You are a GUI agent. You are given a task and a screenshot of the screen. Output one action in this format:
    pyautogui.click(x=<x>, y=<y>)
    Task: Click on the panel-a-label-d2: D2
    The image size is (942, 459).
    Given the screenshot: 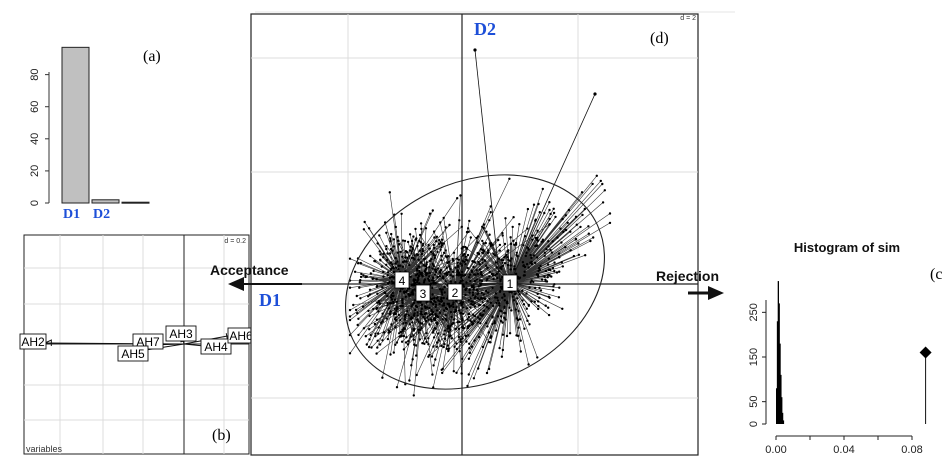 What is the action you would take?
    pyautogui.click(x=101, y=214)
    